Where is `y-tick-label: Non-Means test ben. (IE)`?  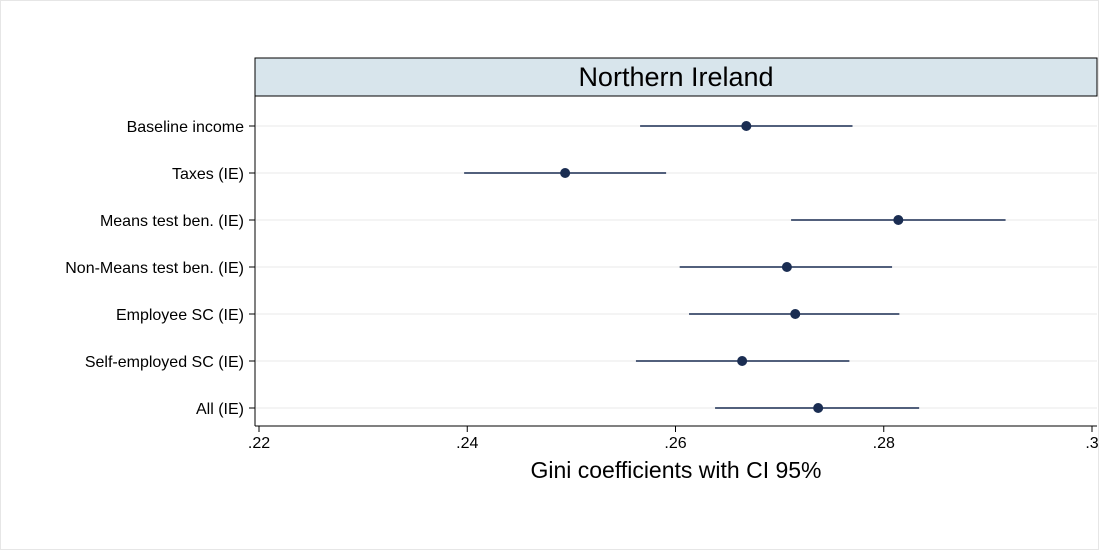
y-tick-label: Non-Means test ben. (IE) is located at coordinates (154, 268).